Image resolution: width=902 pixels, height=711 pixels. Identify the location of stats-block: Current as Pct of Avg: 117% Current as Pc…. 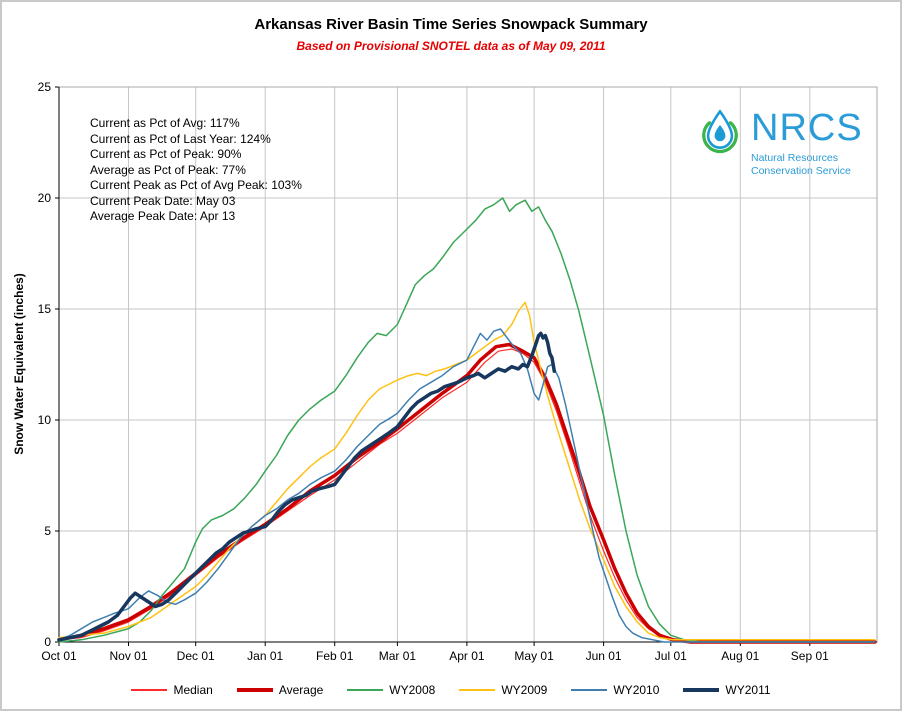
(196, 170).